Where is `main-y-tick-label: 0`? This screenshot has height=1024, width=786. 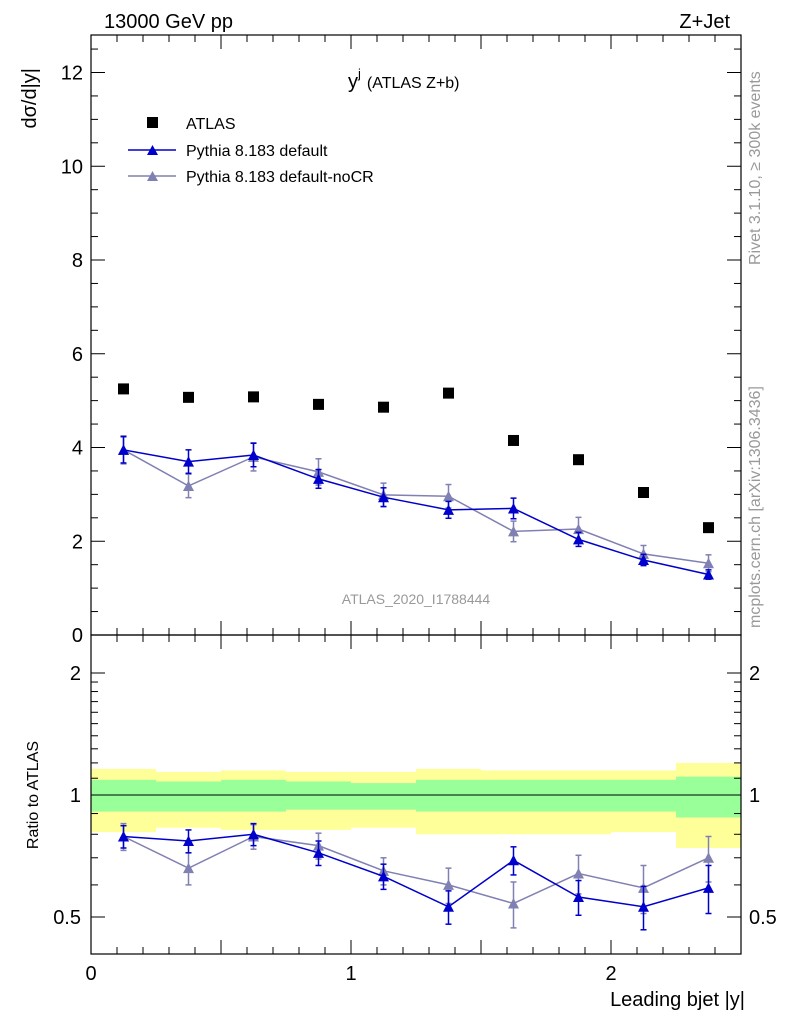
main-y-tick-label: 0 is located at coordinates (77, 636).